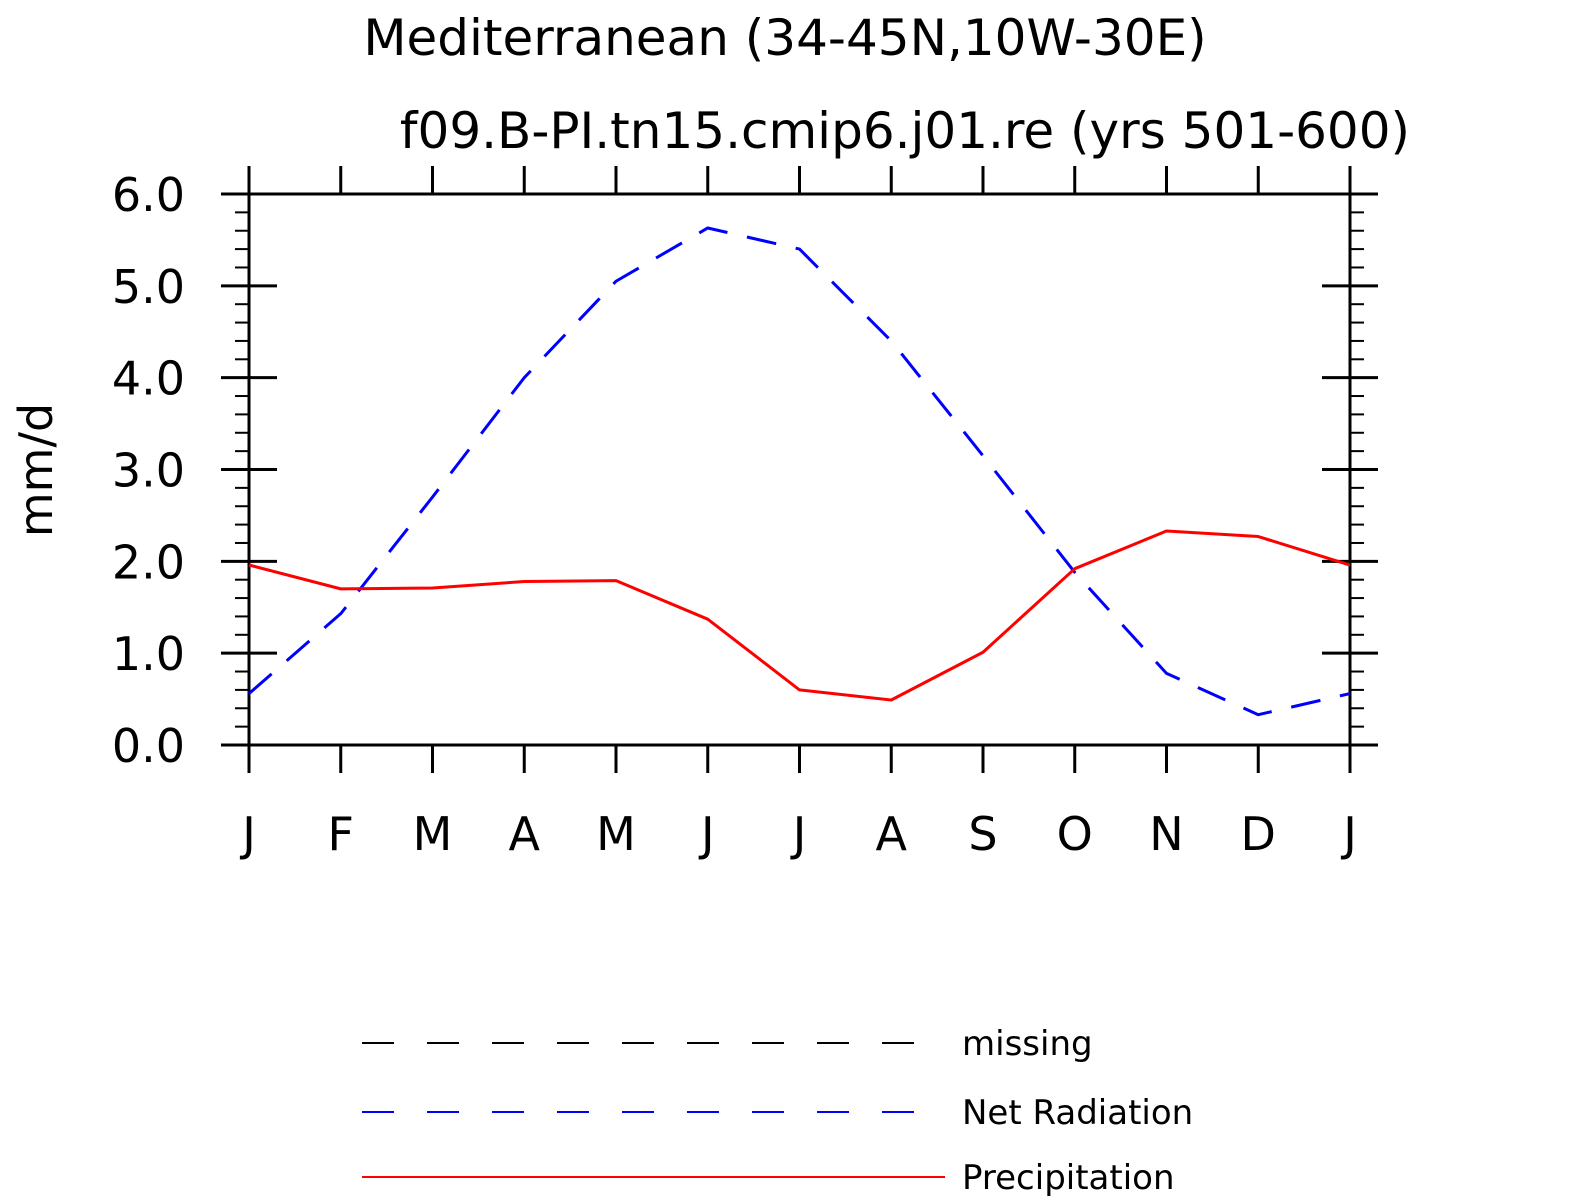 The image size is (1572, 1199). What do you see at coordinates (784, 38) in the screenshot?
I see `chart-title: Mediterranean (34-45N,10W-30E)` at bounding box center [784, 38].